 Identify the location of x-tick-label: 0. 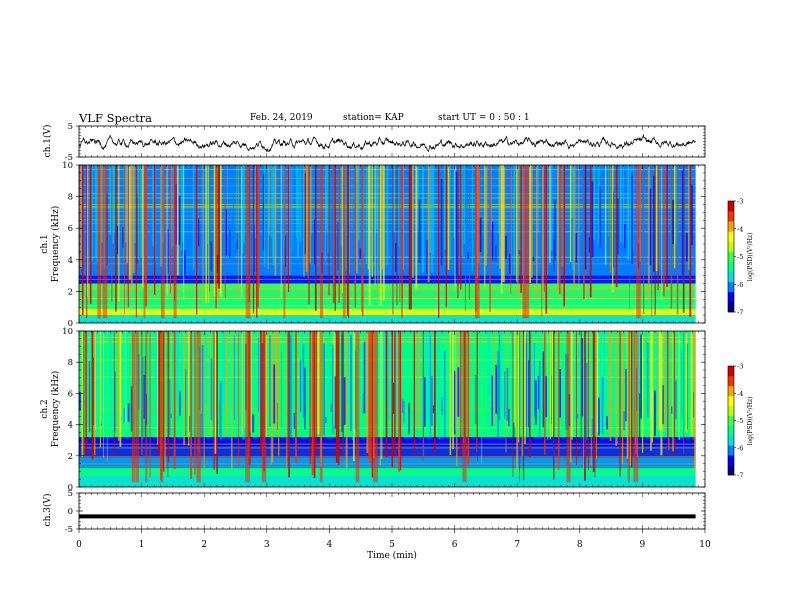
(79, 545).